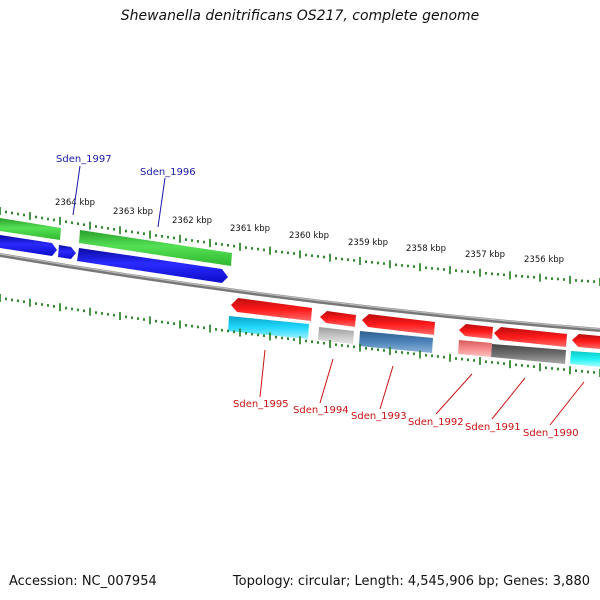 The width and height of the screenshot is (600, 600). I want to click on gene-block-lightgray, so click(336, 335).